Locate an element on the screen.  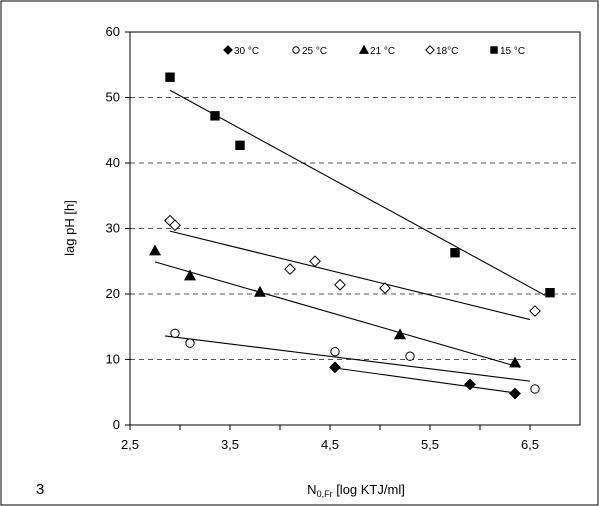
legend-label: 21 °C is located at coordinates (382, 51).